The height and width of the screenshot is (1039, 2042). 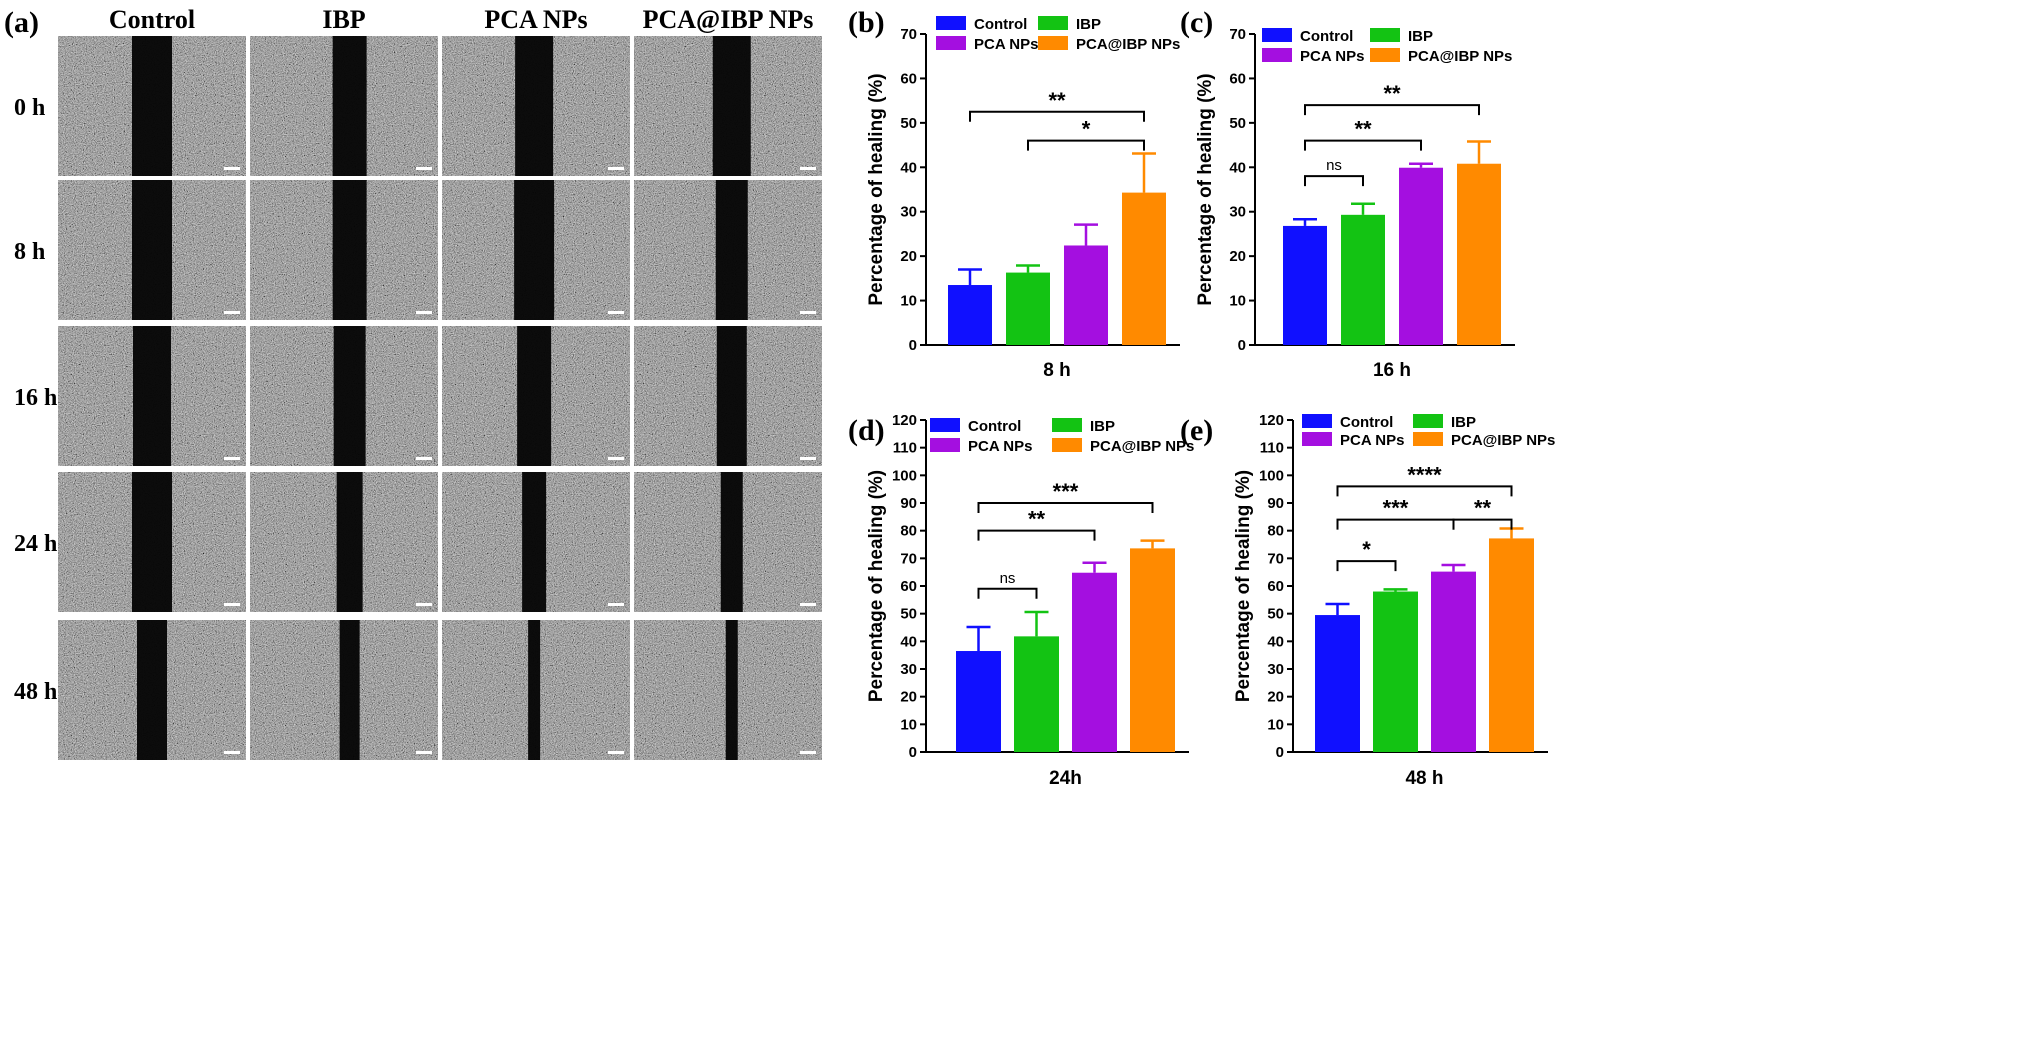 What do you see at coordinates (1066, 491) in the screenshot?
I see `significance-label: ***` at bounding box center [1066, 491].